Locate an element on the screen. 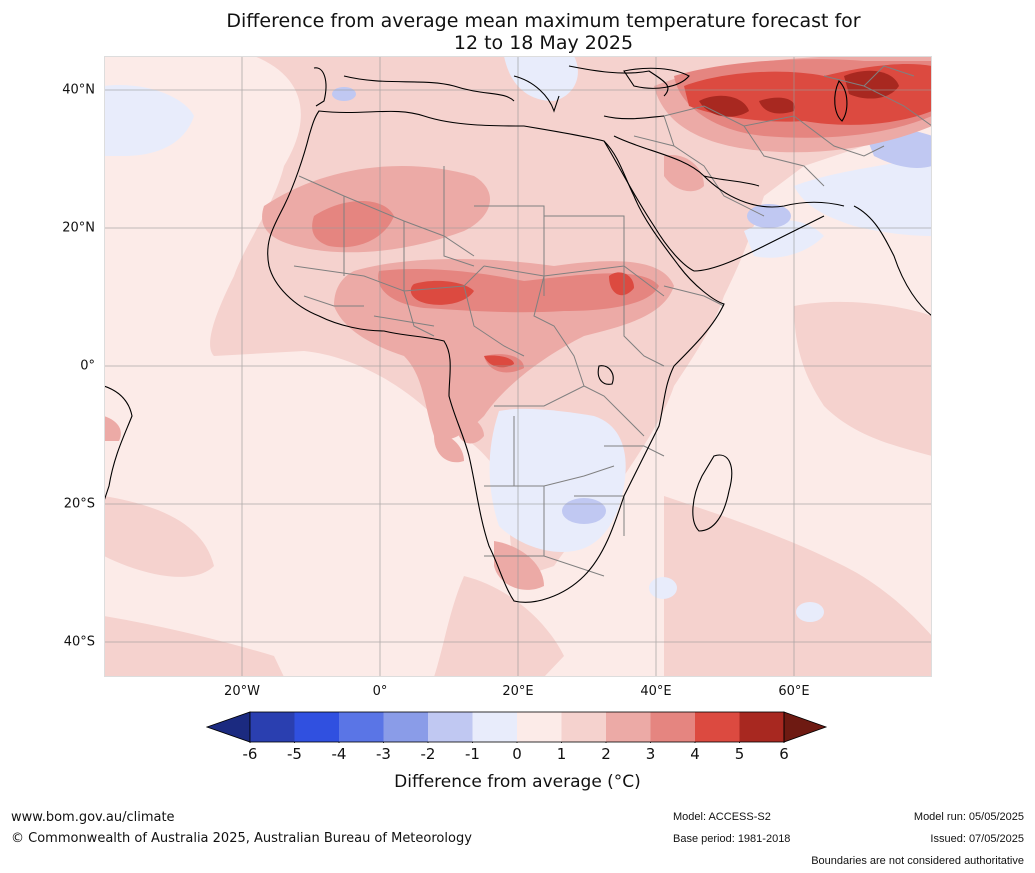 This screenshot has height=873, width=1035. anomaly-5-6-zones is located at coordinates (799, 93).